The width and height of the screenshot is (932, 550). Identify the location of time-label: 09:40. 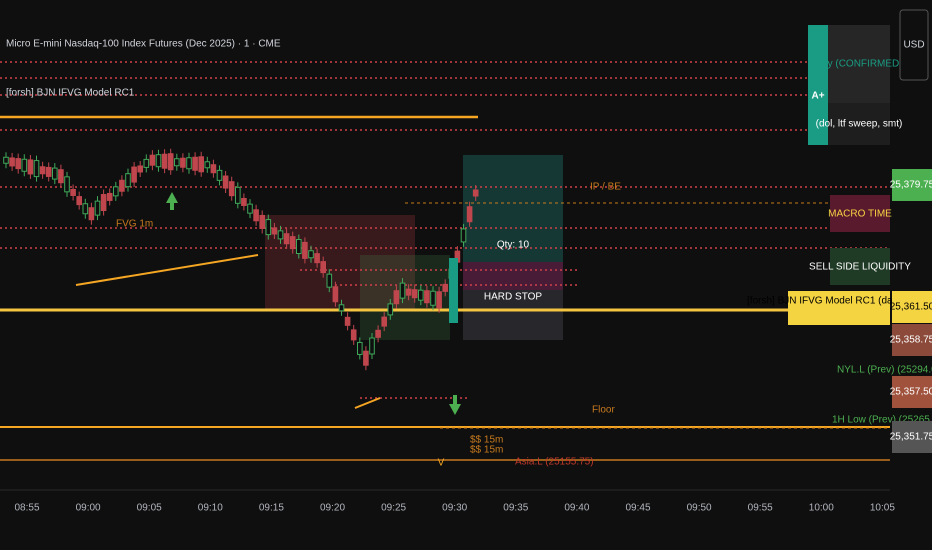
(576, 508).